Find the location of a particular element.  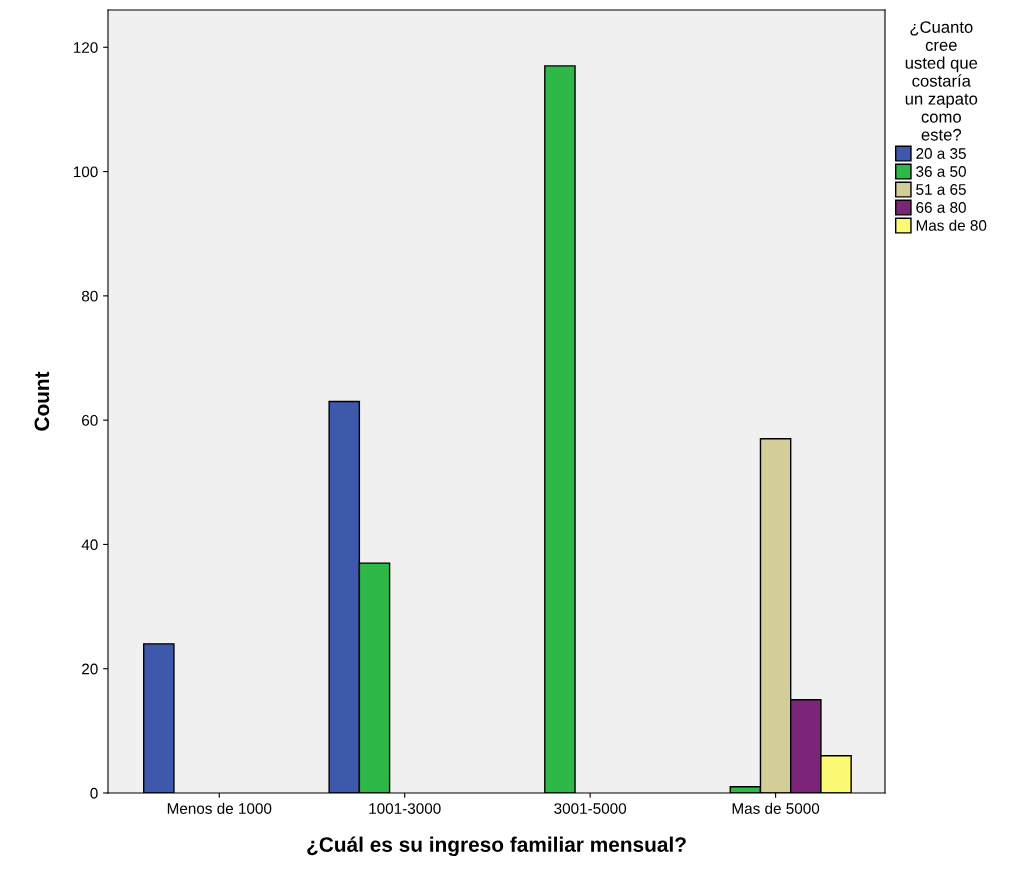

x-tick-label: 3001-5000 is located at coordinates (590, 808).